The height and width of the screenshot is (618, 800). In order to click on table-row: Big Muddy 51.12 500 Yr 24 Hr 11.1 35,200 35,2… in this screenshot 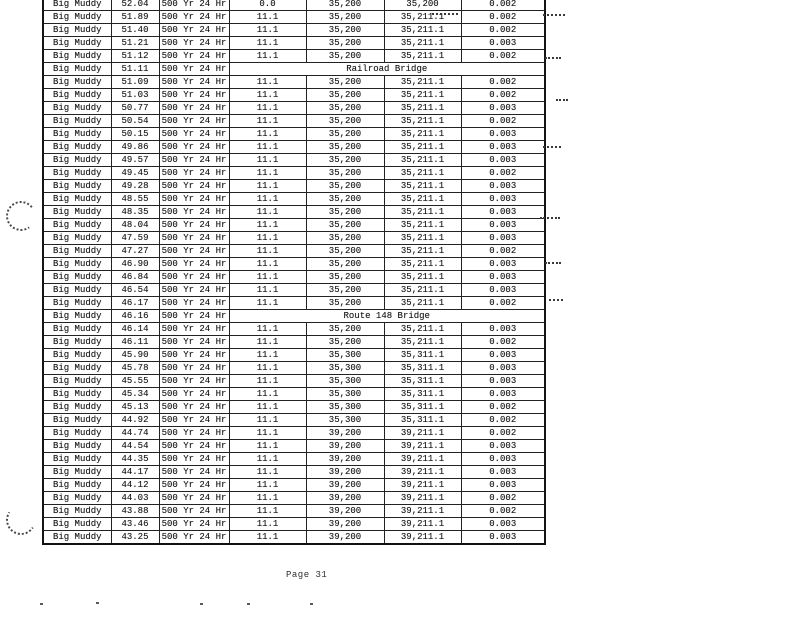, I will do `click(294, 56)`.